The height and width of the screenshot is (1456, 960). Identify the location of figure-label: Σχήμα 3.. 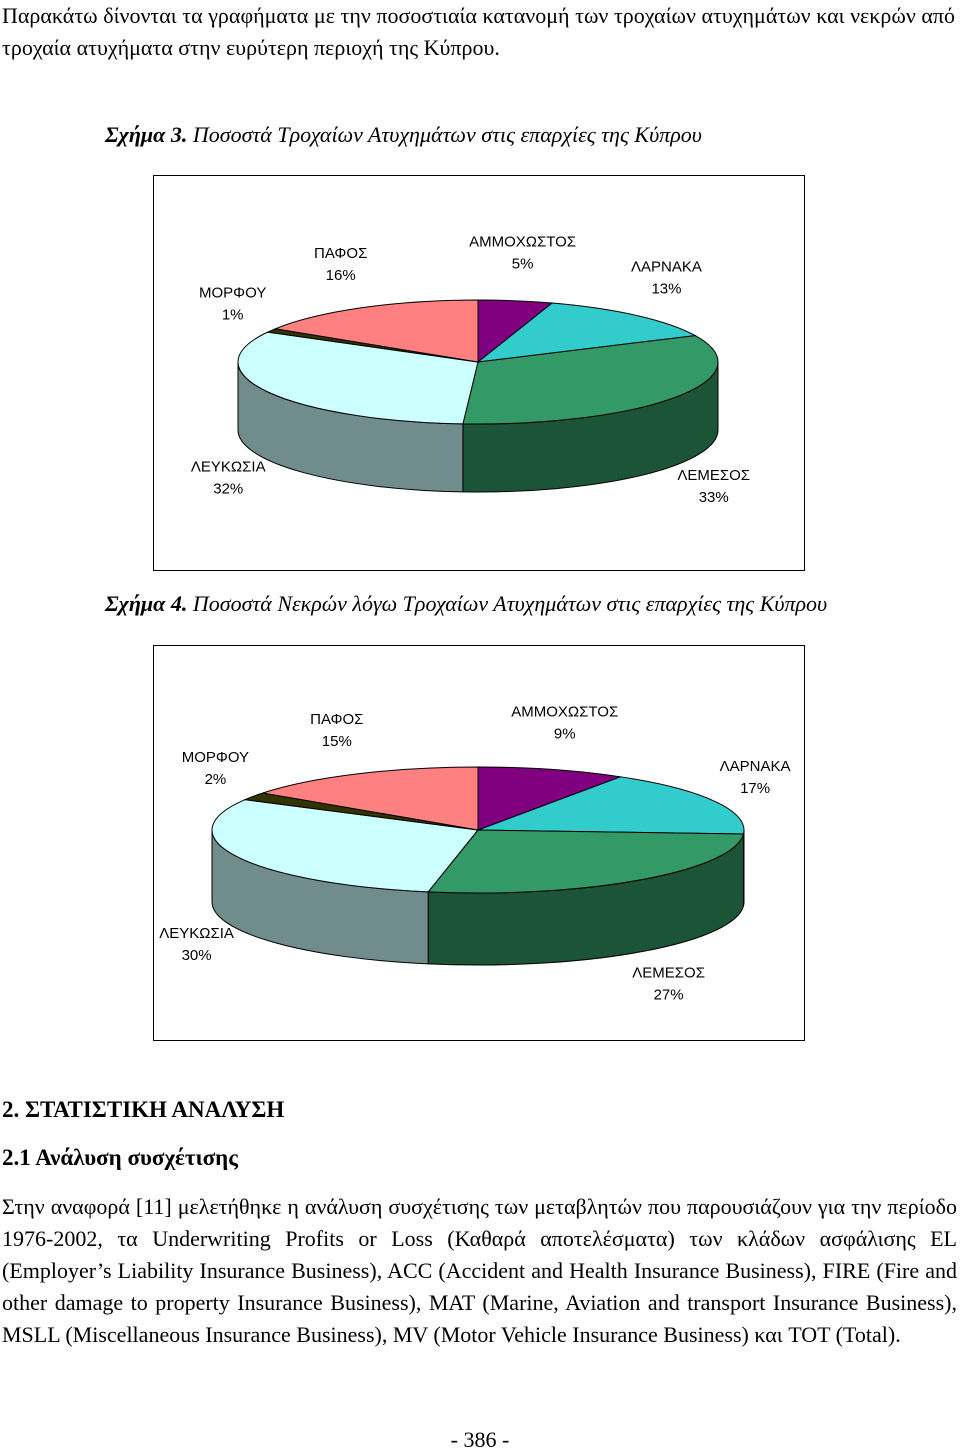
(146, 134).